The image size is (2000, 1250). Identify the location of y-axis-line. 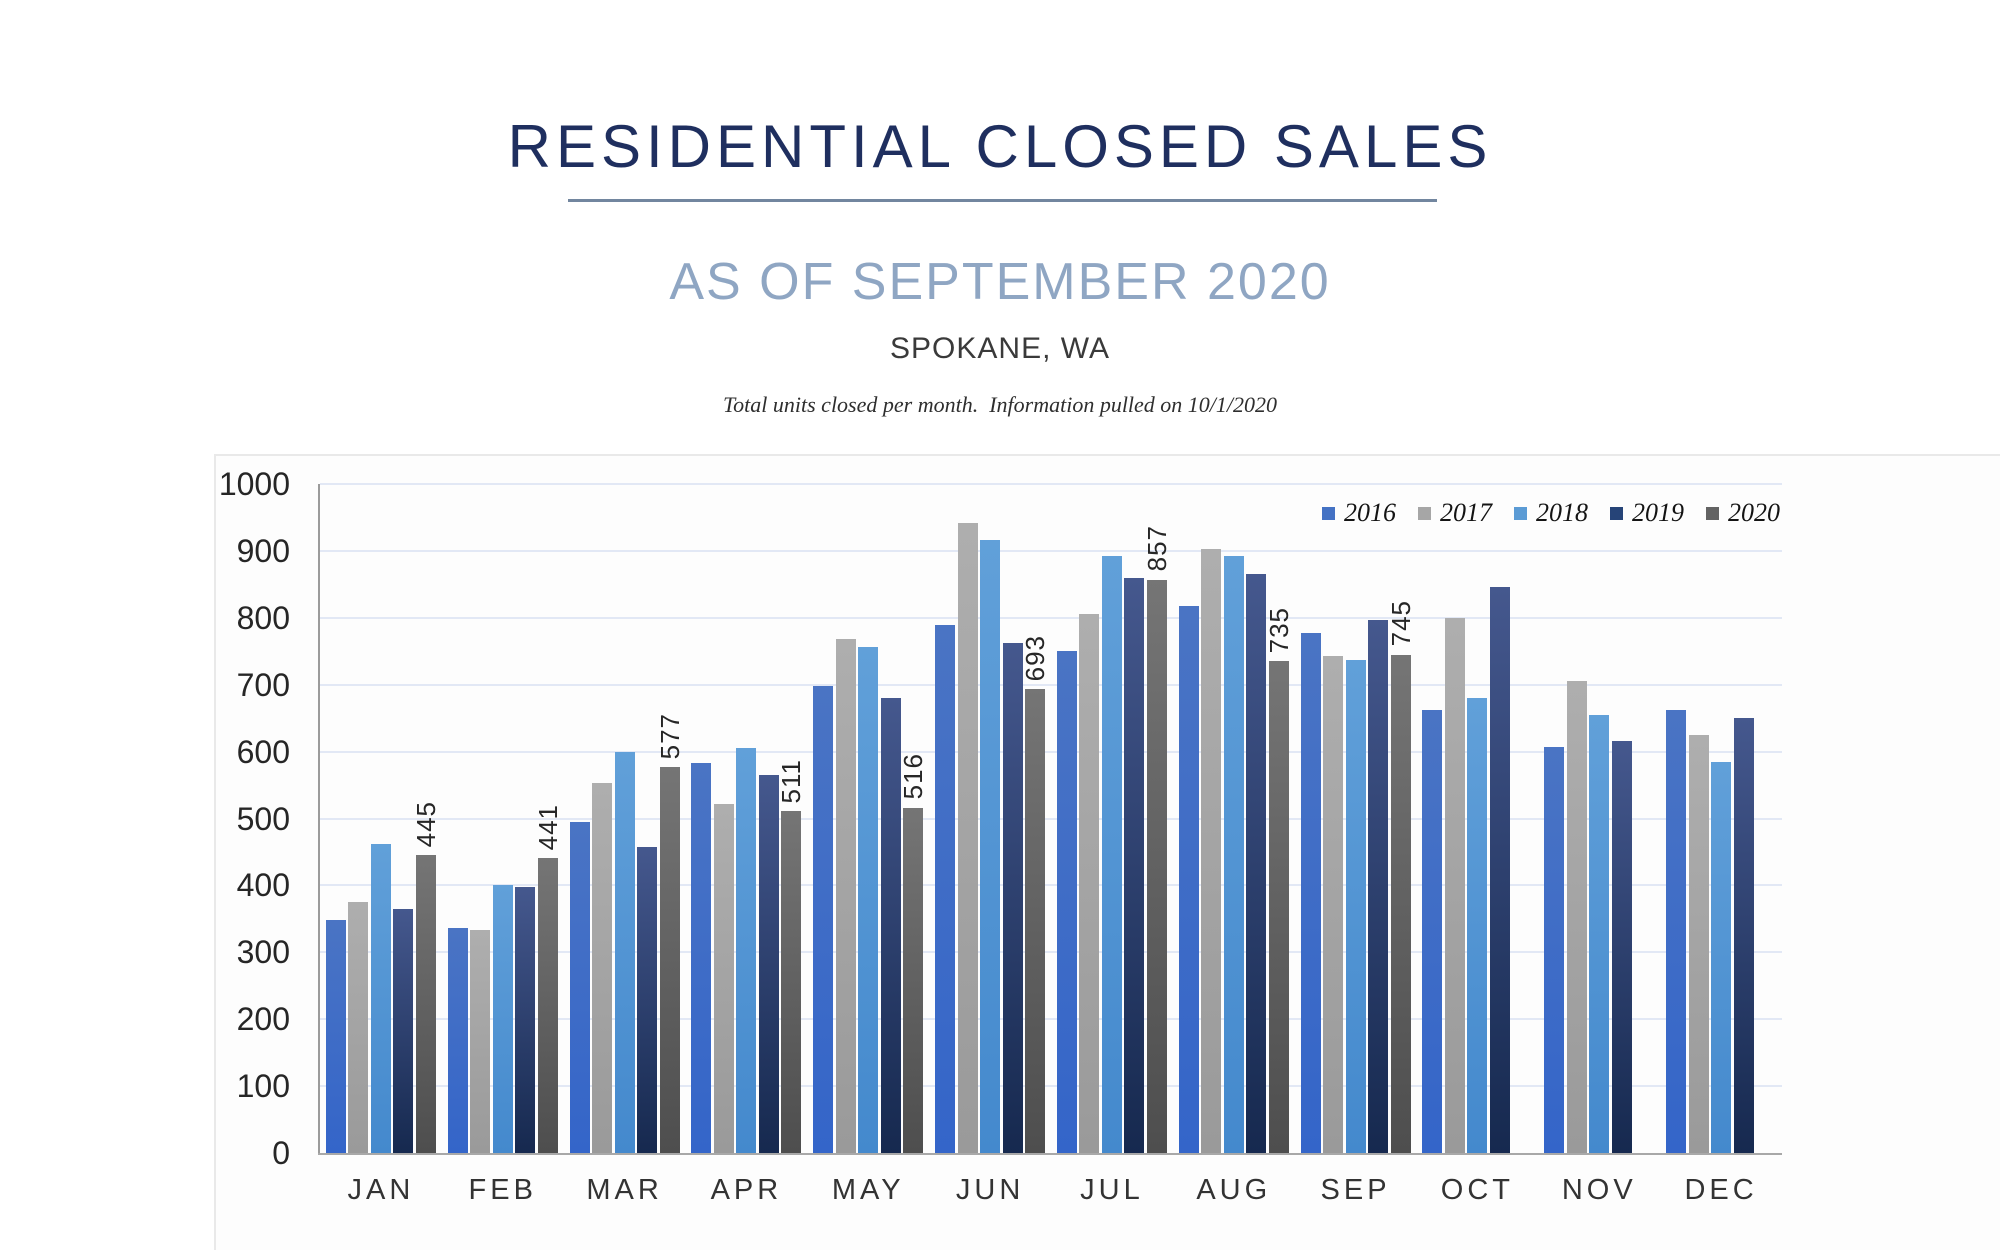
(319, 818).